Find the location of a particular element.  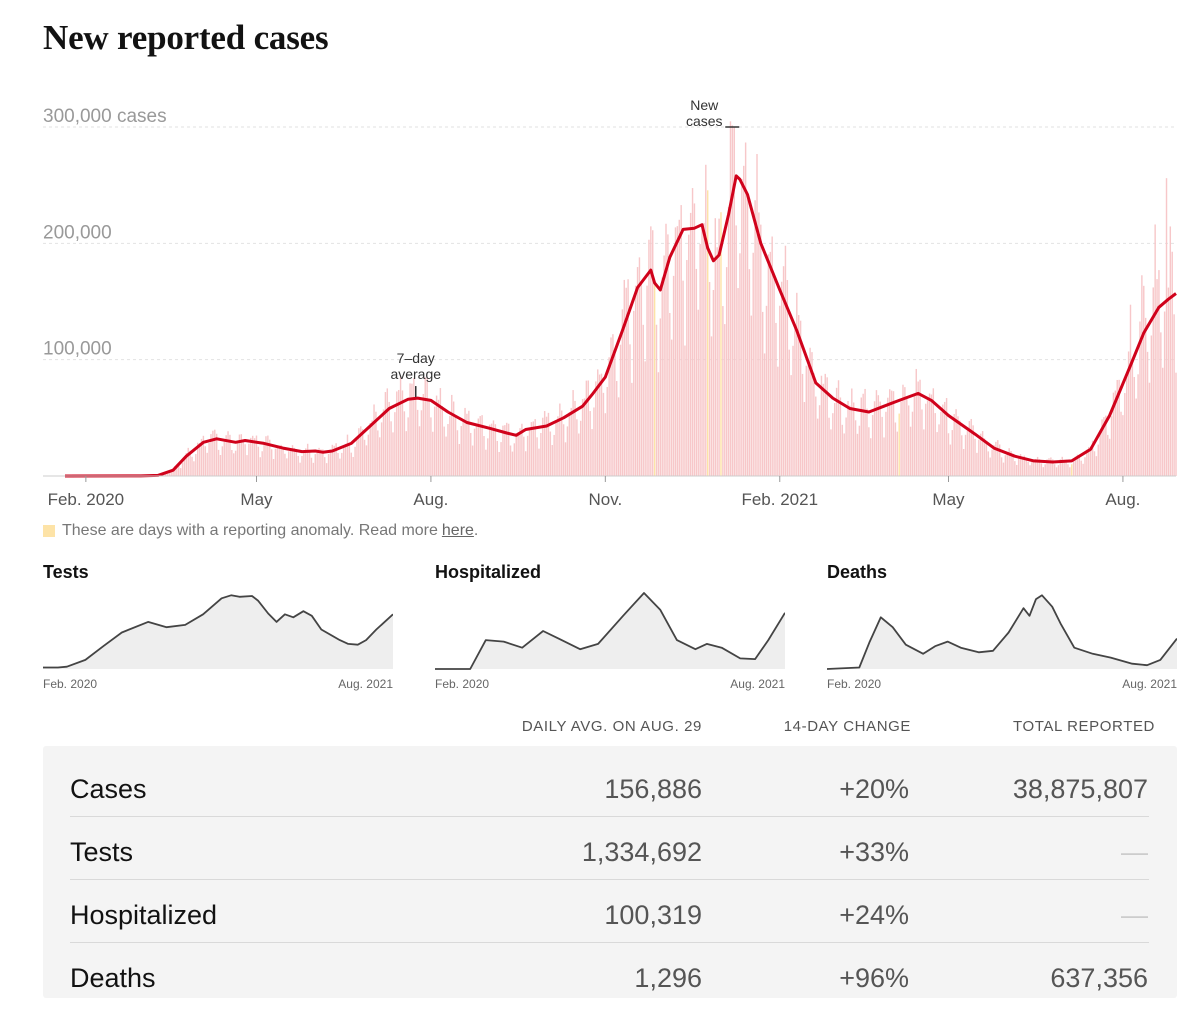

table-row: Cases 156,886 +20% 38,875,807 is located at coordinates (609, 785).